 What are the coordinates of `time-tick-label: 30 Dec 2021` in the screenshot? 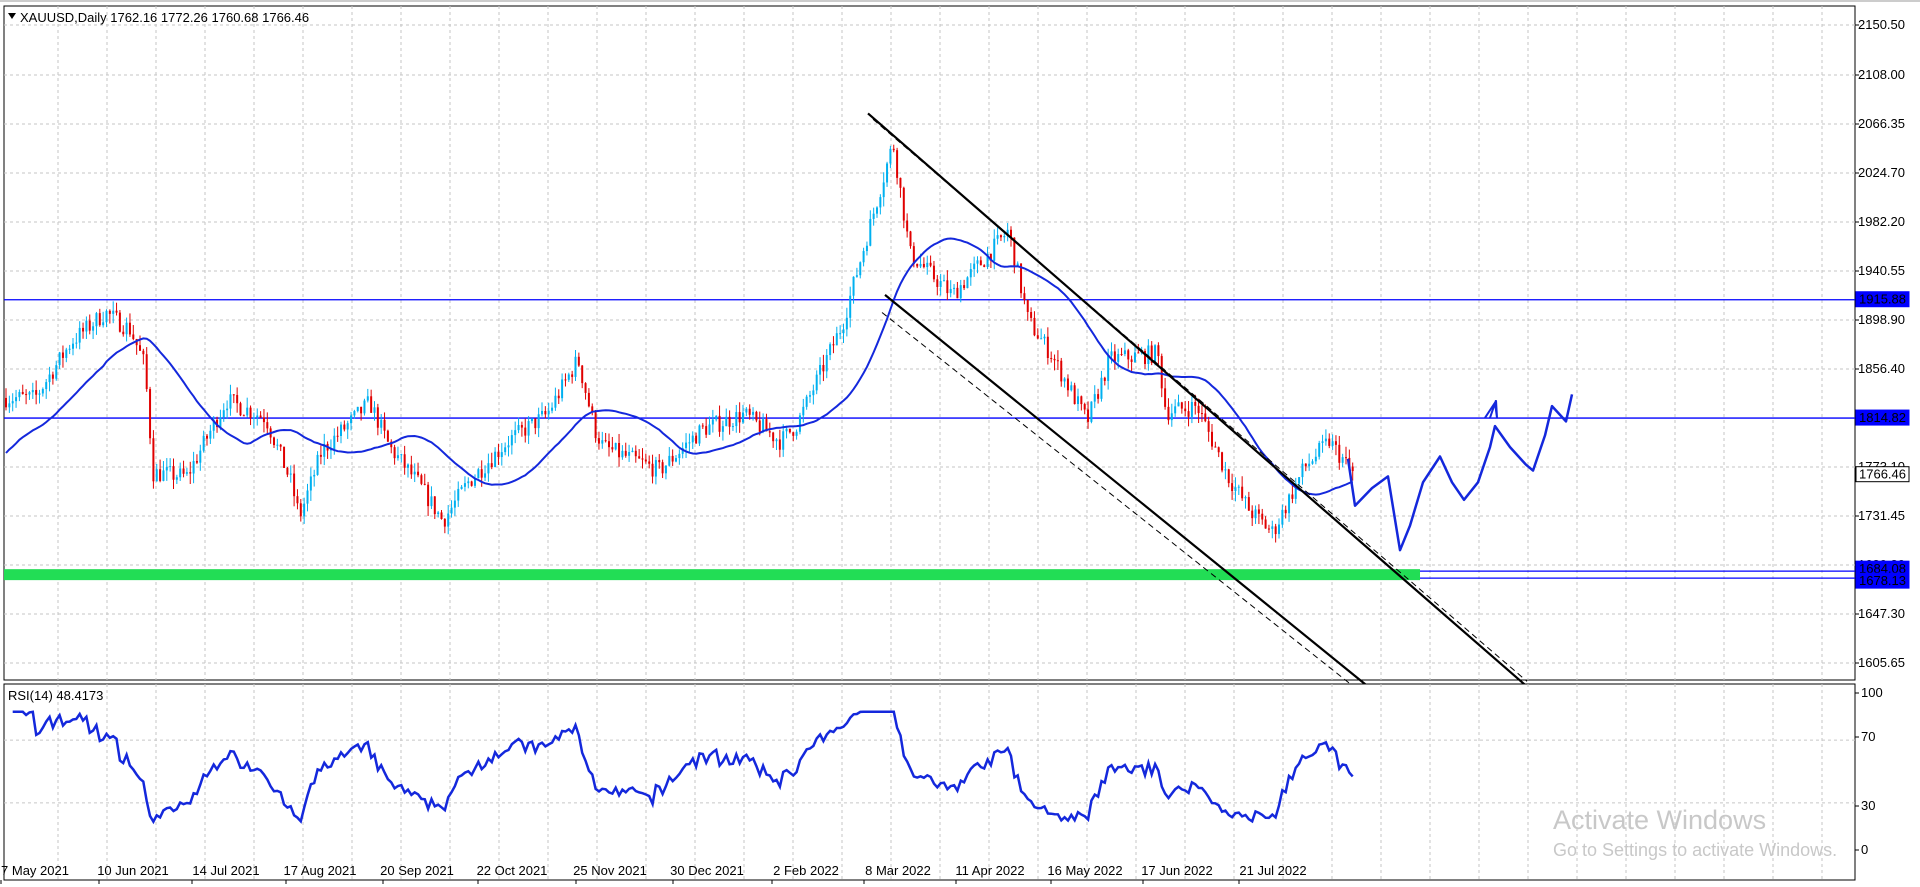 It's located at (707, 870).